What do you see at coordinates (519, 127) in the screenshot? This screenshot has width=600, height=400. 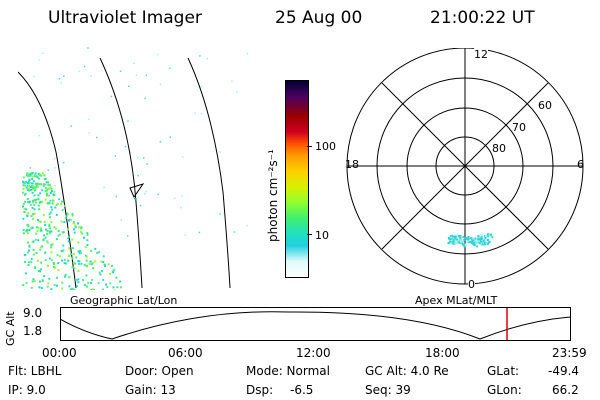 I see `lat-label-70: 70` at bounding box center [519, 127].